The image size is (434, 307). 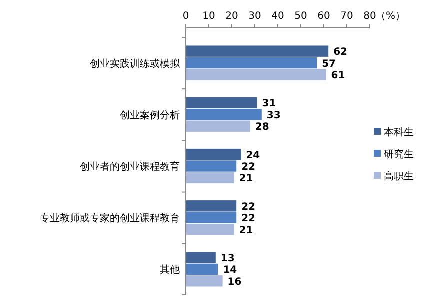 I want to click on x-tick-label: 60, so click(x=324, y=16).